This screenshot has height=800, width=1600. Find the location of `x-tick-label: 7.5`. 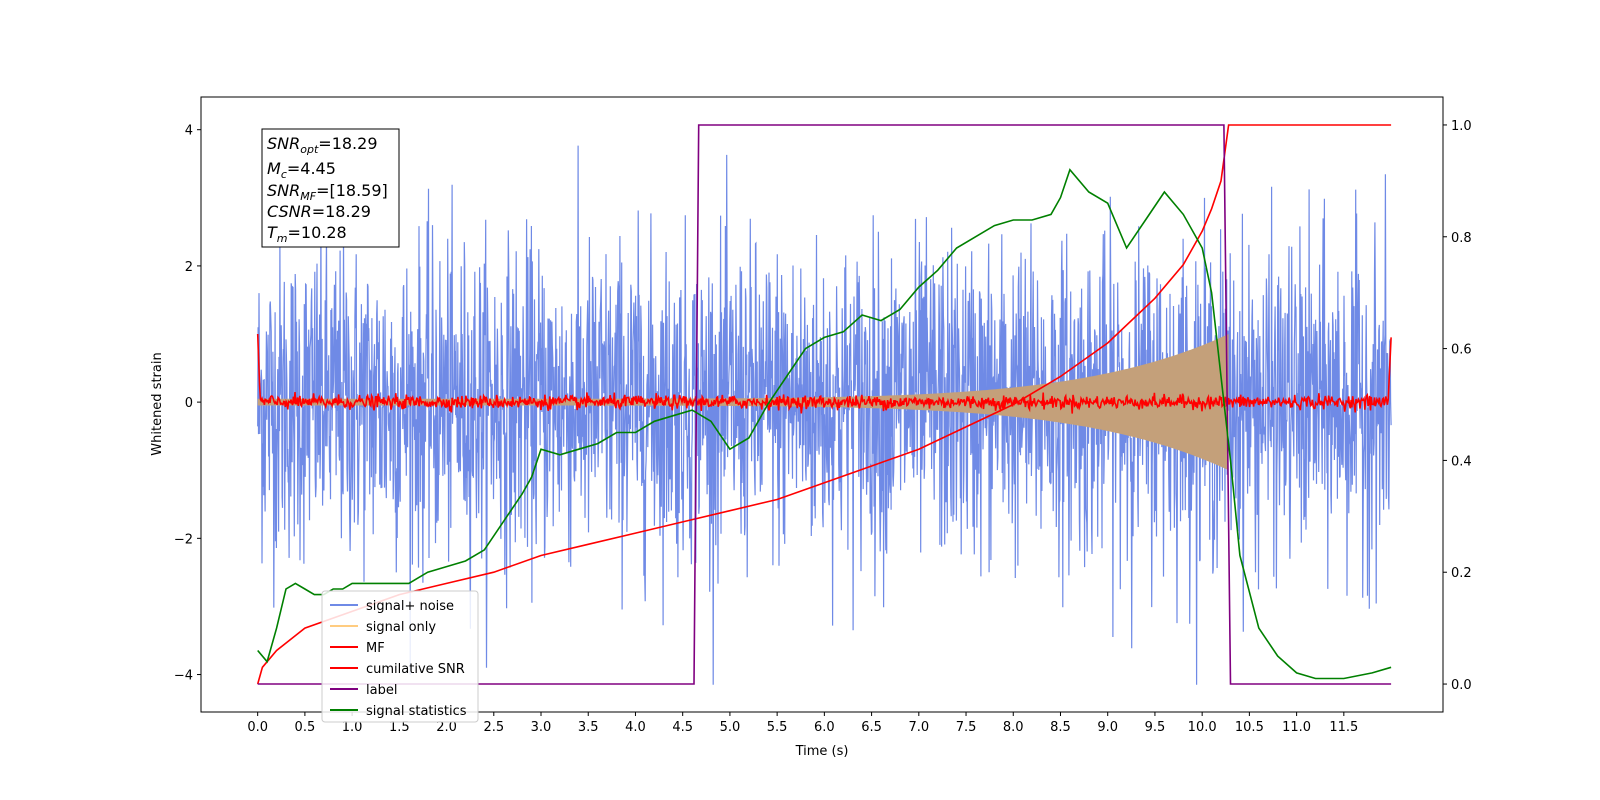

x-tick-label: 7.5 is located at coordinates (966, 727).